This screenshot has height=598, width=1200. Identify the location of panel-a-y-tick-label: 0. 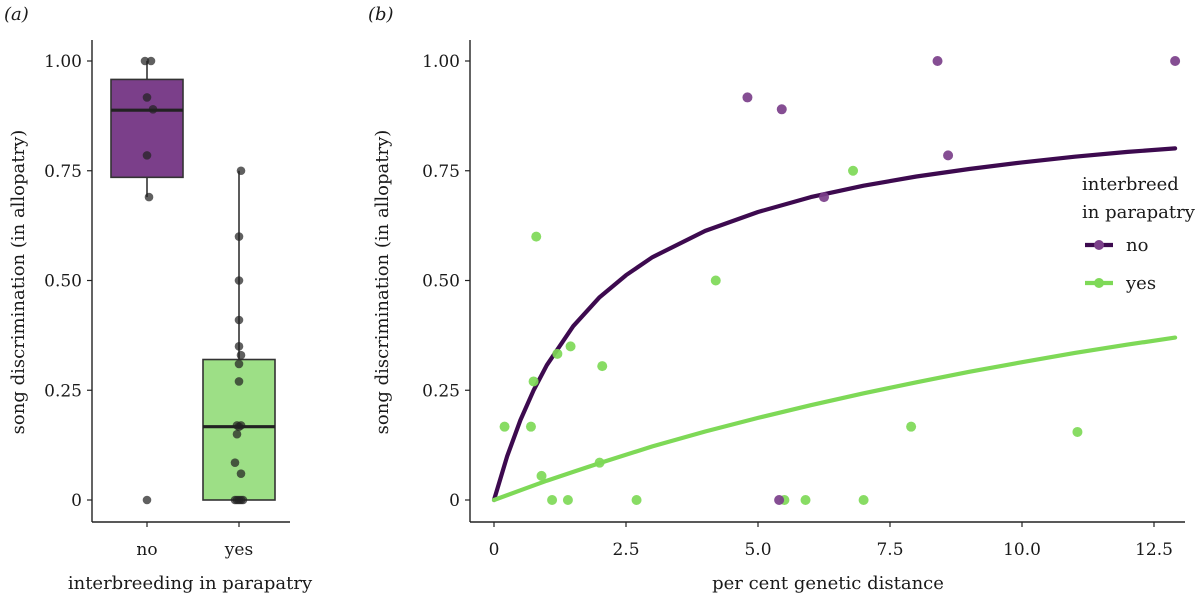
(76, 501).